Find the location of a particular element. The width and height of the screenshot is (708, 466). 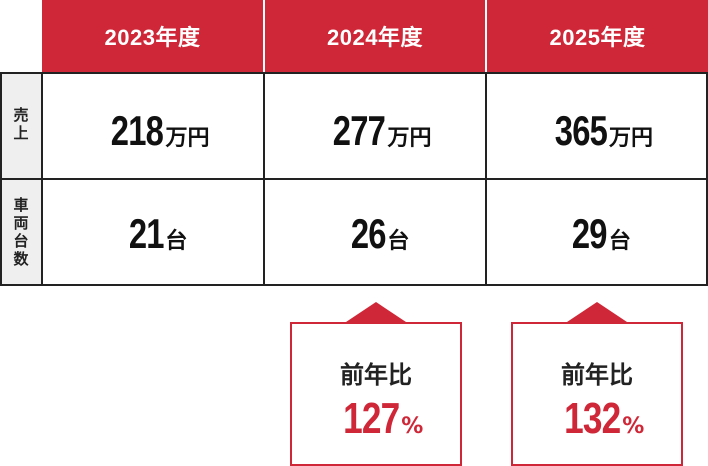

sales-2024-value: 277 is located at coordinates (359, 130).